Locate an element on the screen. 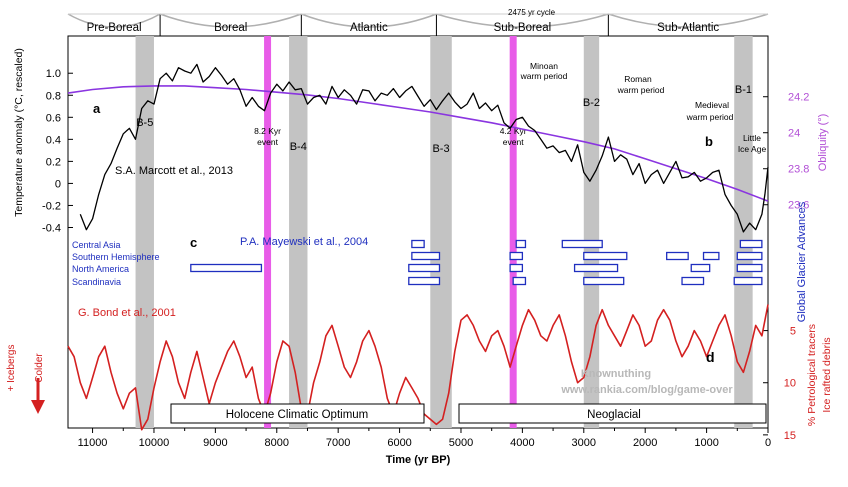  holocene-optimum-label: Holocene Climatic Optimum is located at coordinates (297, 415).